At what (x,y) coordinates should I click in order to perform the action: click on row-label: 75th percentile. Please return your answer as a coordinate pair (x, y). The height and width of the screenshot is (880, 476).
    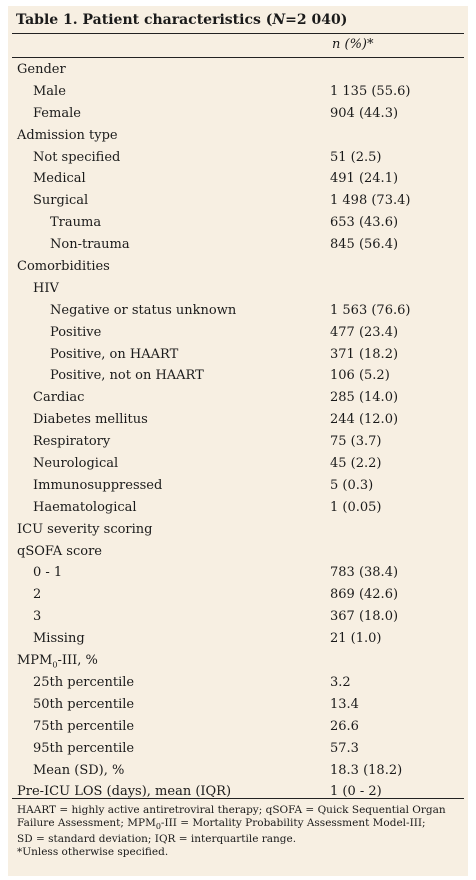
    Looking at the image, I should click on (84, 726).